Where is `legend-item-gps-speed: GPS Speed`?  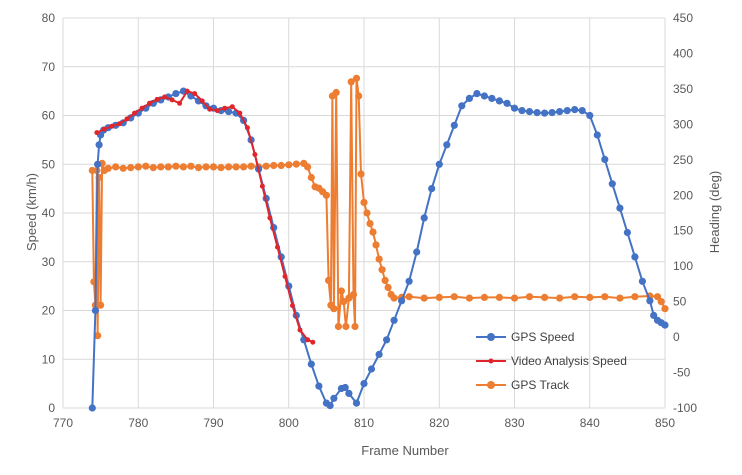 legend-item-gps-speed: GPS Speed is located at coordinates (525, 337).